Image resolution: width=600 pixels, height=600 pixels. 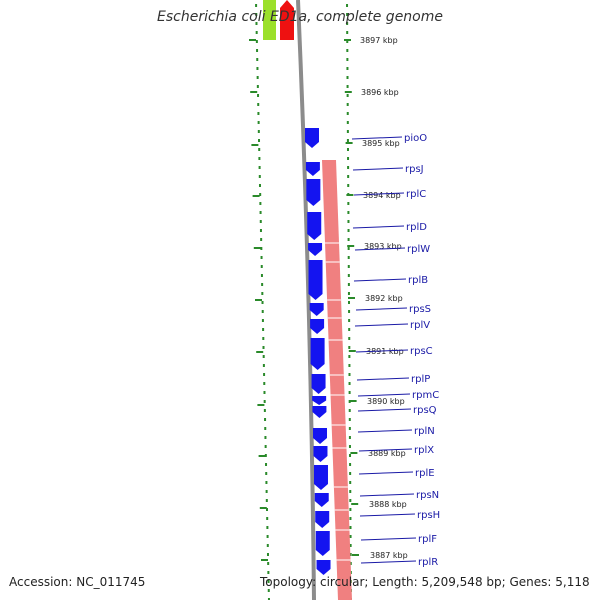 What do you see at coordinates (424, 431) in the screenshot?
I see `gene-label: rplN` at bounding box center [424, 431].